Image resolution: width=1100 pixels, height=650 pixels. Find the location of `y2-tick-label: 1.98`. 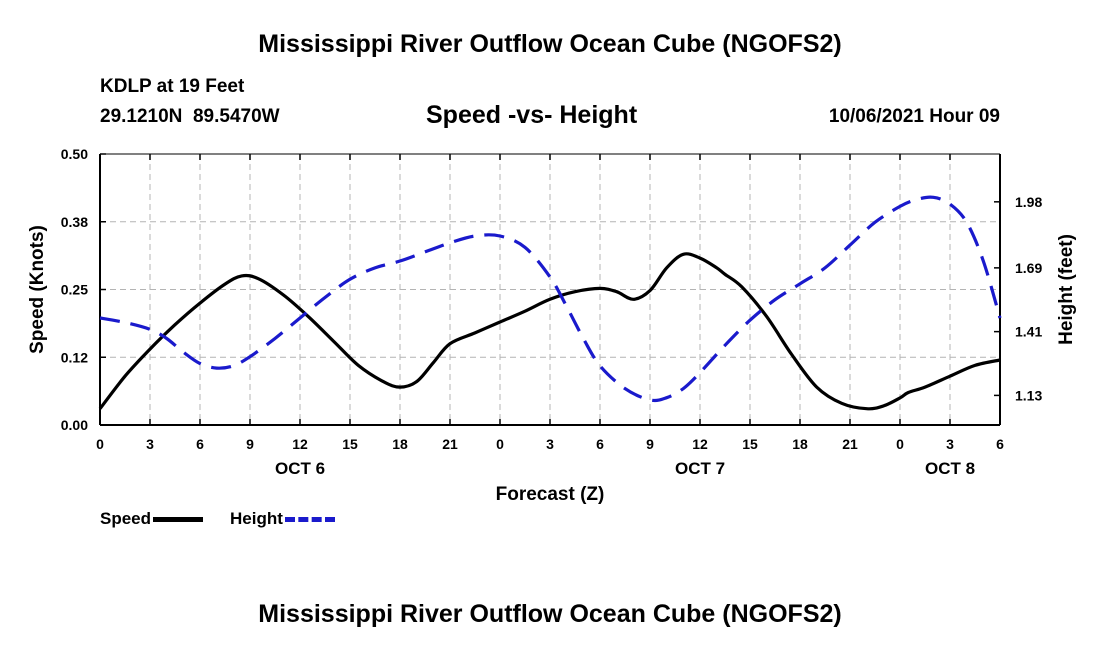

y2-tick-label: 1.98 is located at coordinates (1028, 202).